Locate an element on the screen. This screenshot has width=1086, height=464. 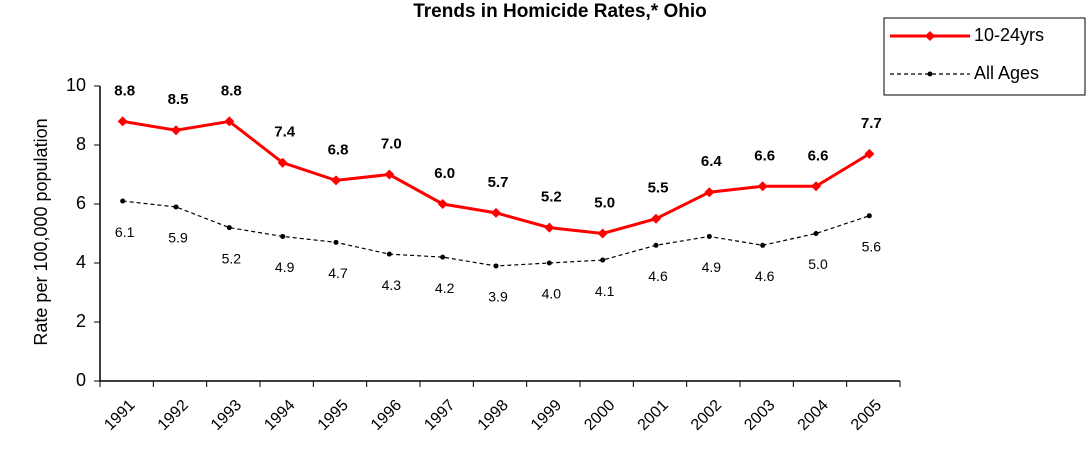
x-tick-label: 1997 is located at coordinates (439, 415).